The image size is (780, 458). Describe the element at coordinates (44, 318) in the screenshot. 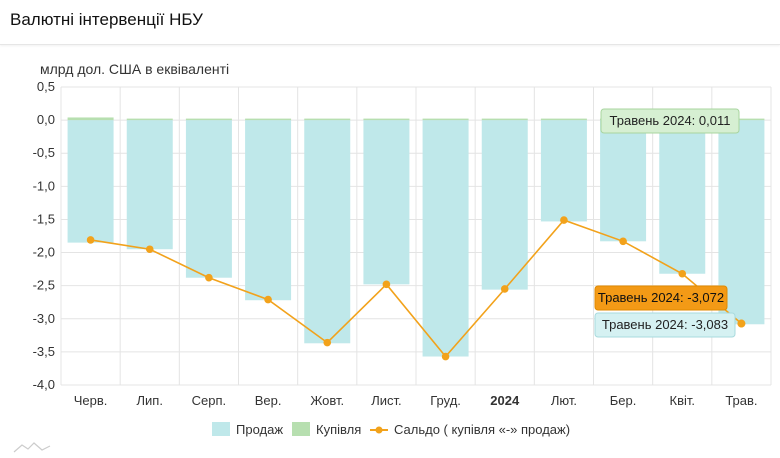

I see `y-tick-label: -3,0` at that location.